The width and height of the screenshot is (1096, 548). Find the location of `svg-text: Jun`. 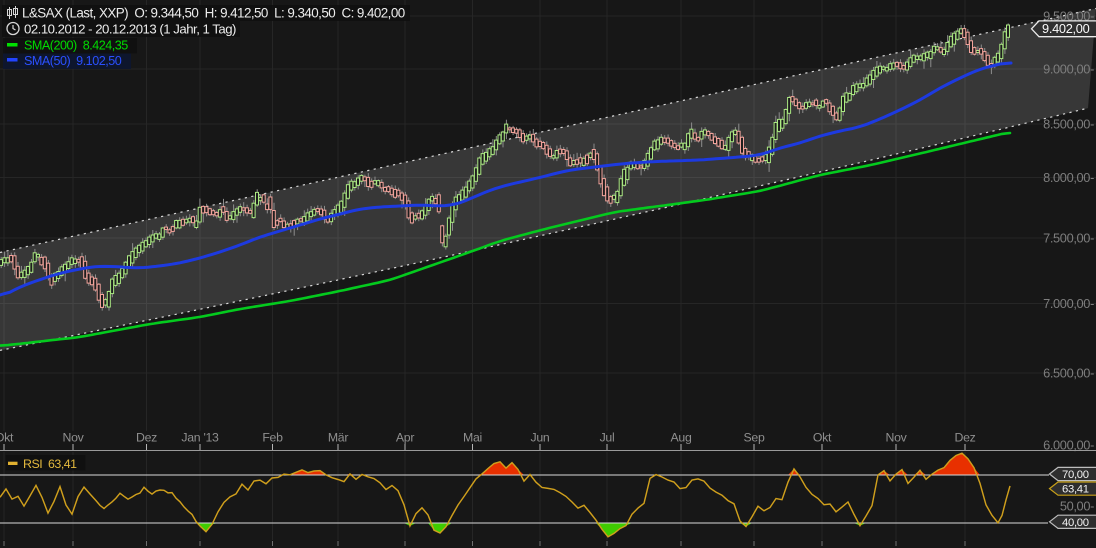

svg-text: Jun is located at coordinates (540, 438).